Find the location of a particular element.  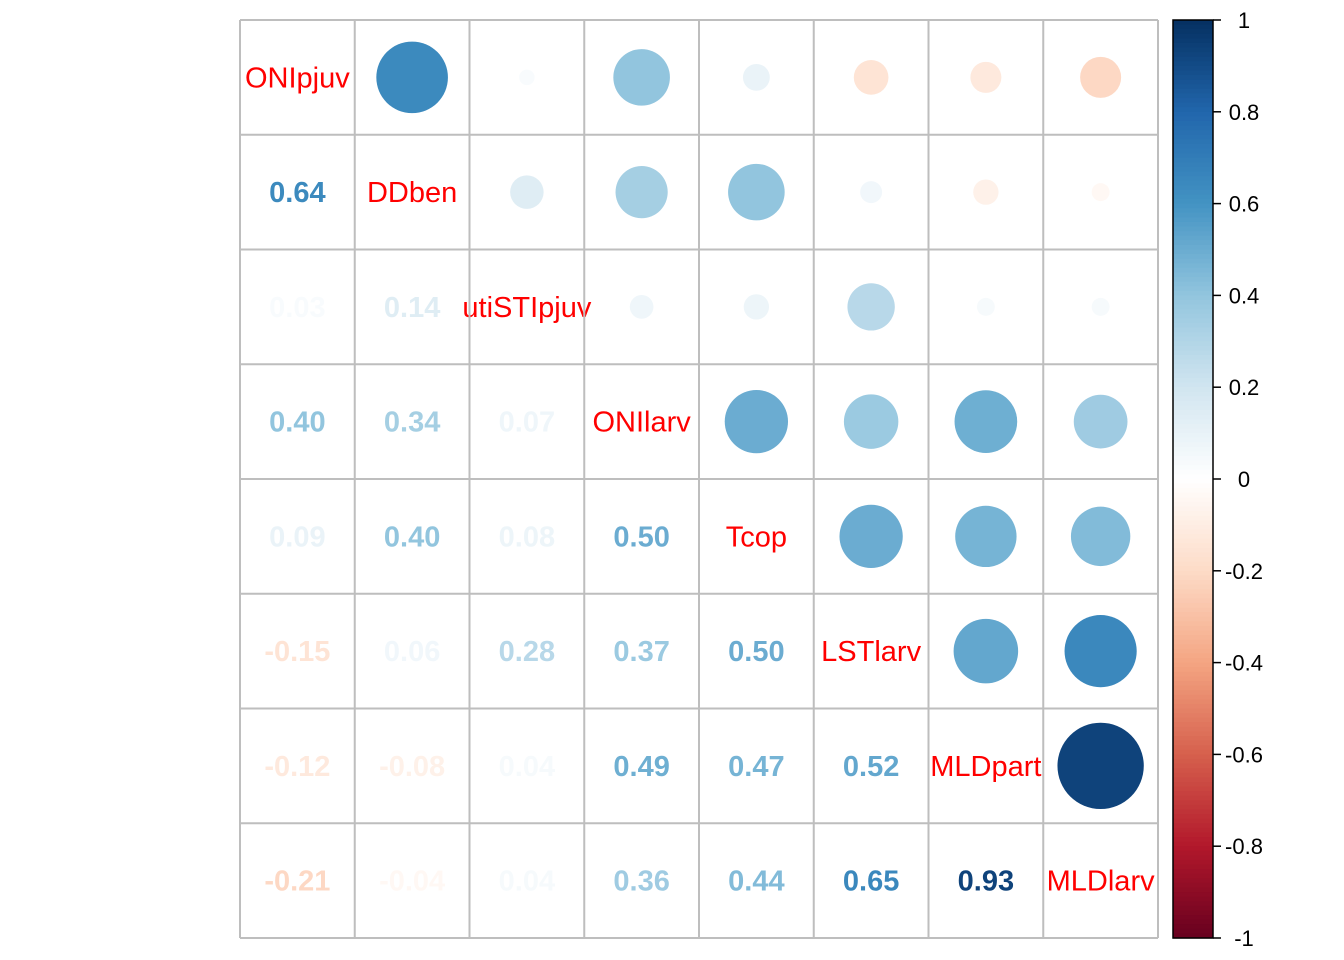

corr-value-mldlarv-onilarv: 0.36 is located at coordinates (641, 882).